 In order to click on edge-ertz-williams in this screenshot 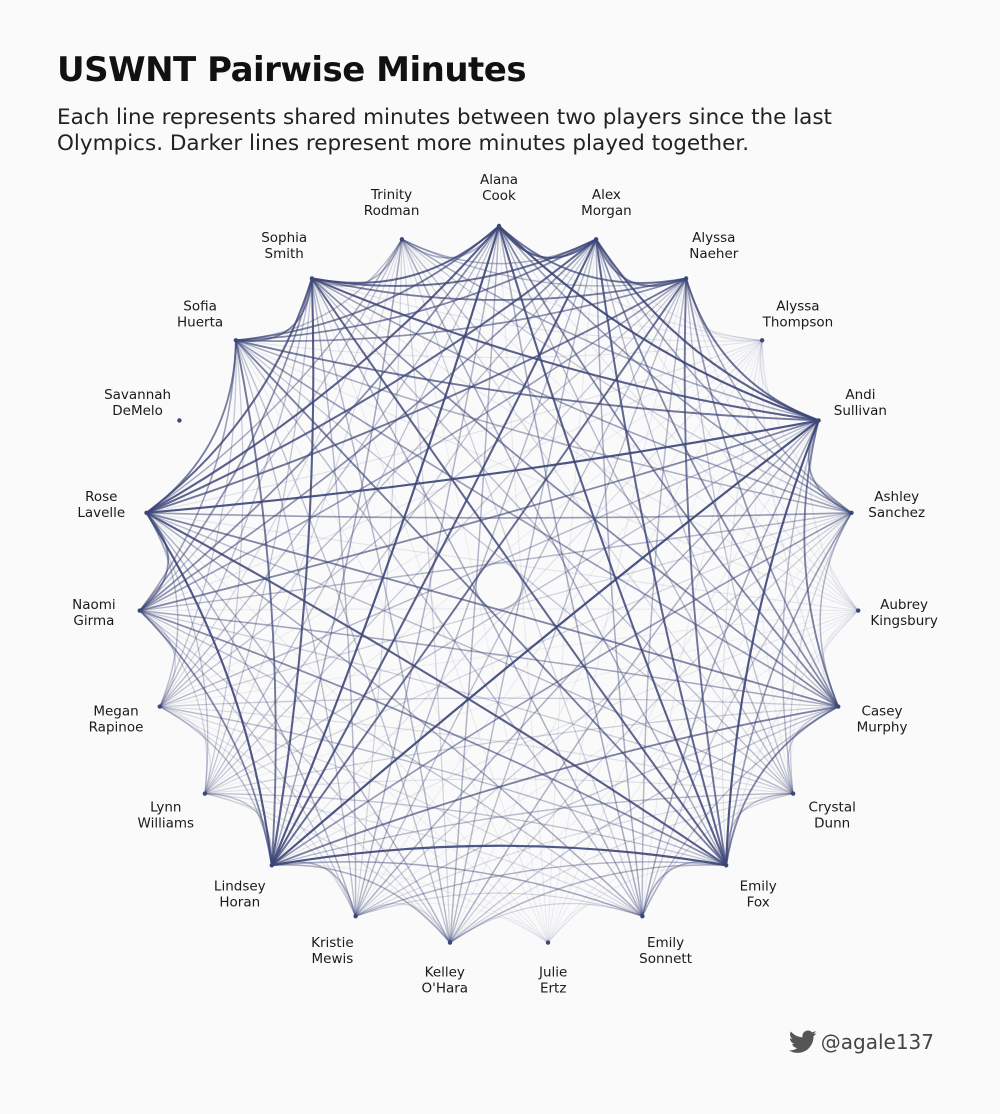, I will do `click(376, 868)`.